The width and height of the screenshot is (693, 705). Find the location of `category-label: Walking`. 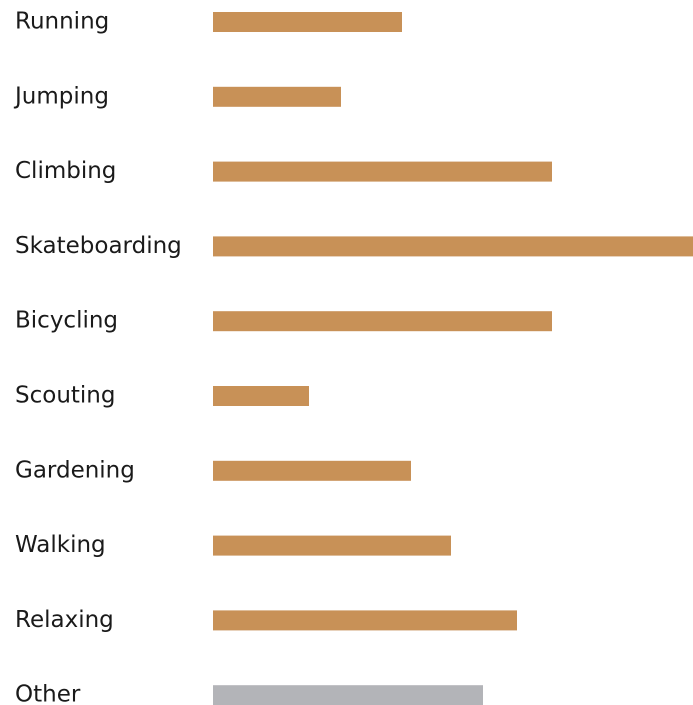

category-label: Walking is located at coordinates (60, 545).